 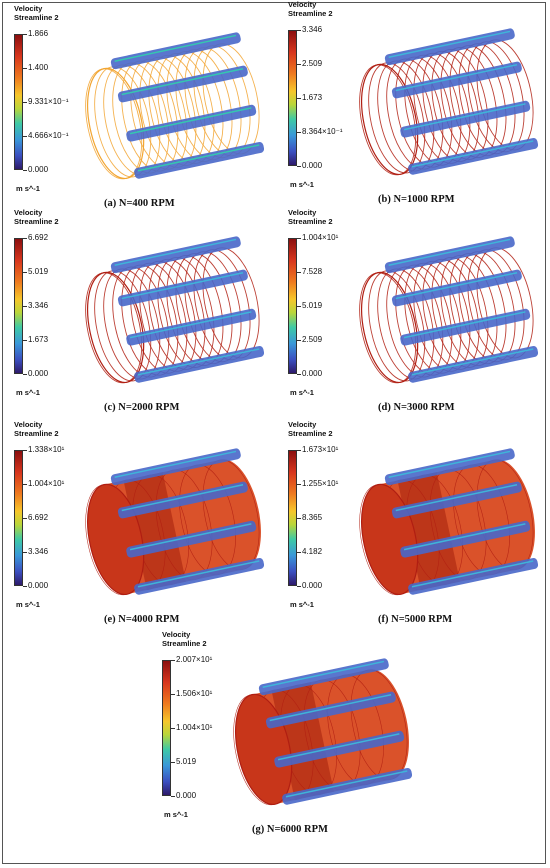 What do you see at coordinates (142, 407) in the screenshot?
I see `panel-caption: (c) N=2000 RPM` at bounding box center [142, 407].